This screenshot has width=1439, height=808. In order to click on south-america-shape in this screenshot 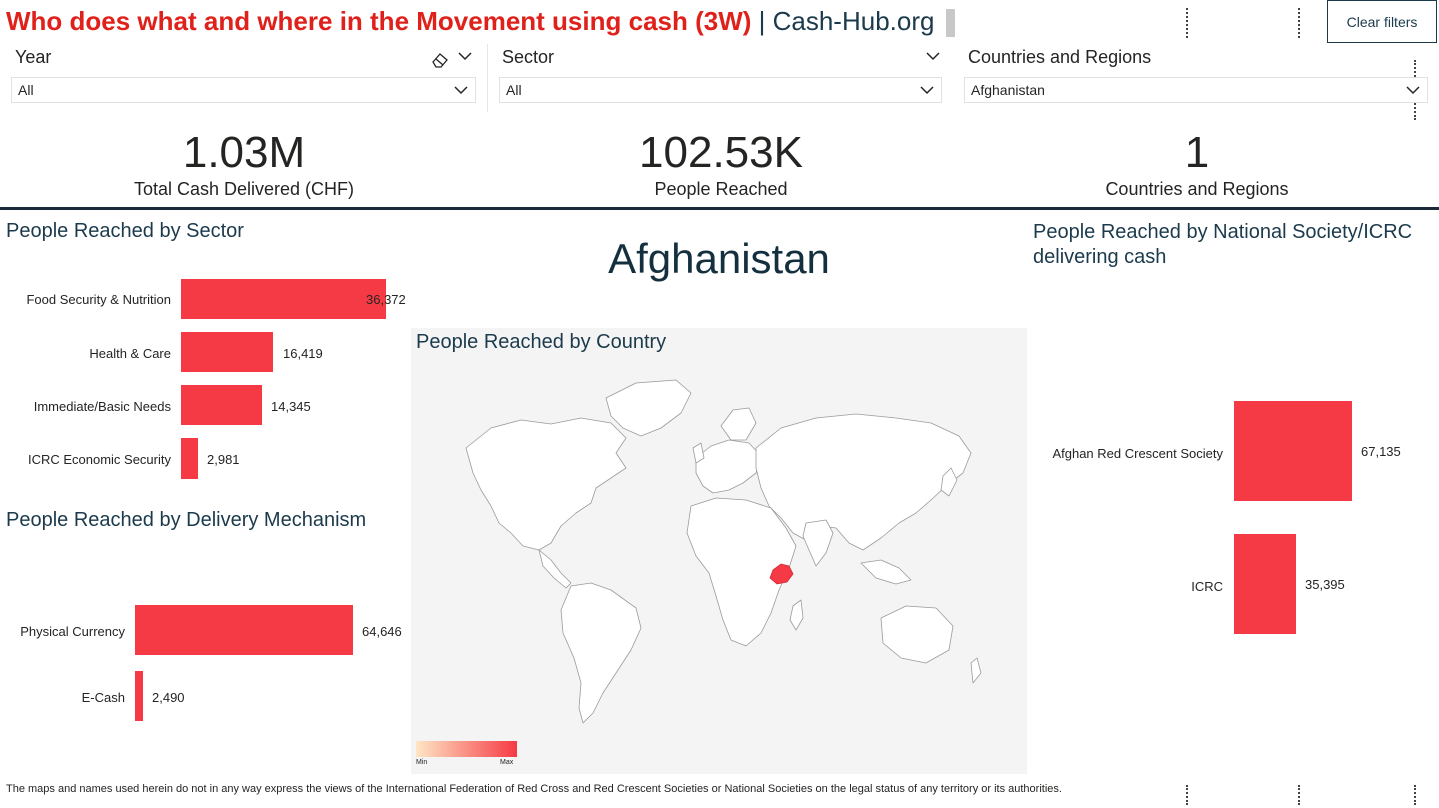, I will do `click(601, 653)`.